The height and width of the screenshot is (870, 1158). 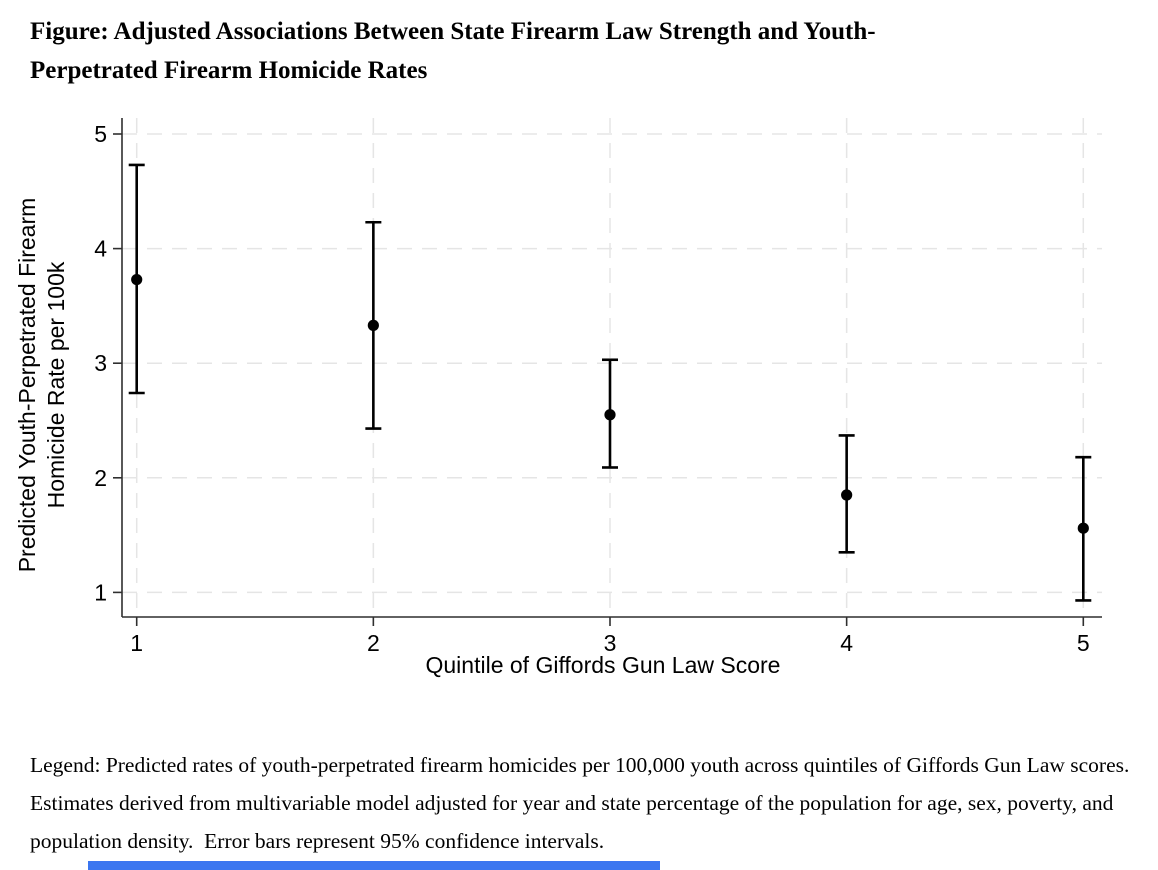 I want to click on x-axis-title: Quintile of Giffords Gun Law Score, so click(x=603, y=665).